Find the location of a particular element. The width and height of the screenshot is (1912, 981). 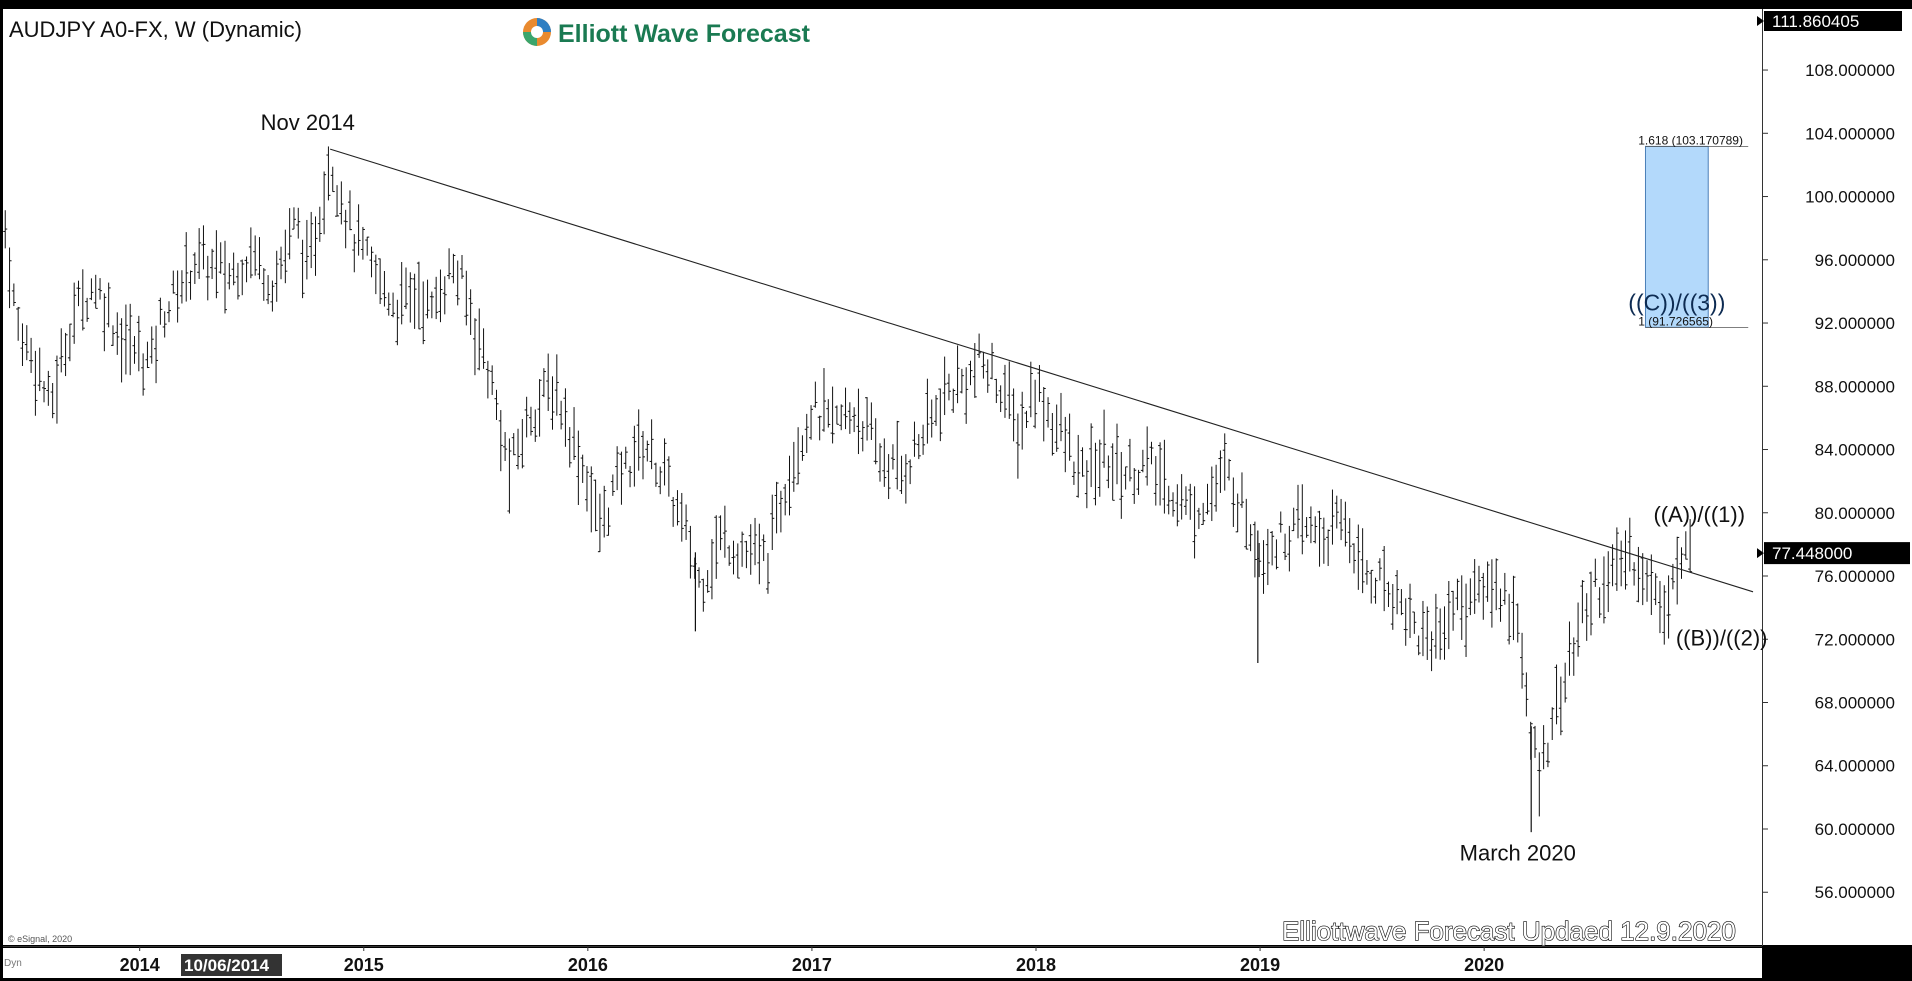

price-axis is located at coordinates (1837, 477).